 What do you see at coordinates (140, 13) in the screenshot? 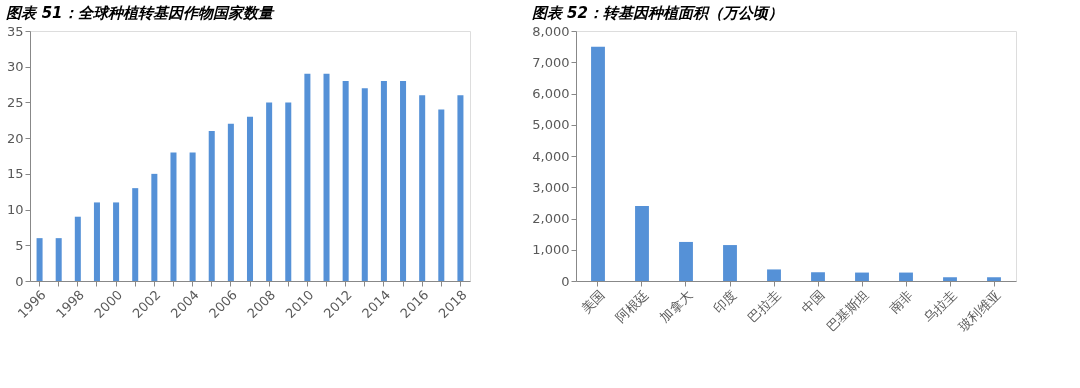
I see `chart-title: 图表 51：全球种植转基因作物国家数量` at bounding box center [140, 13].